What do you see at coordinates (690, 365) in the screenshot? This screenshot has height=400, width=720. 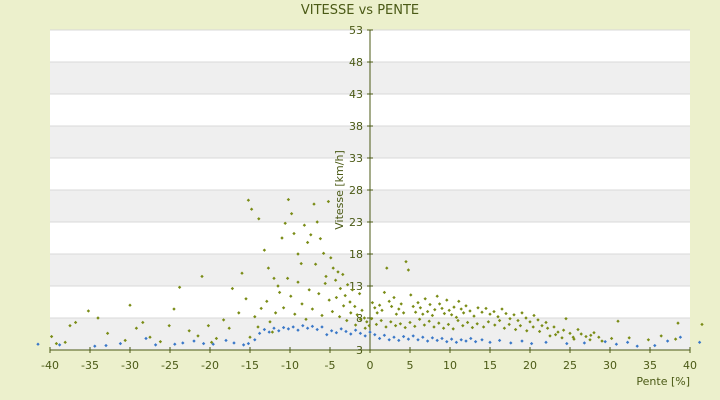 I see `x-tick-label: 40` at bounding box center [690, 365].